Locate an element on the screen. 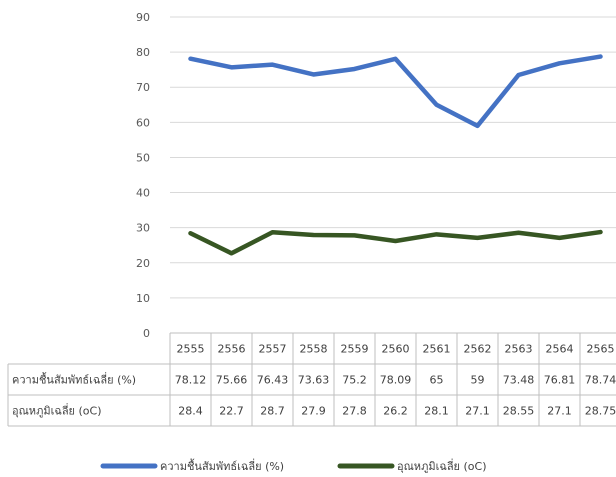  table-series-name: อุณหภูมิเฉลี่ย (oC) is located at coordinates (57, 410).